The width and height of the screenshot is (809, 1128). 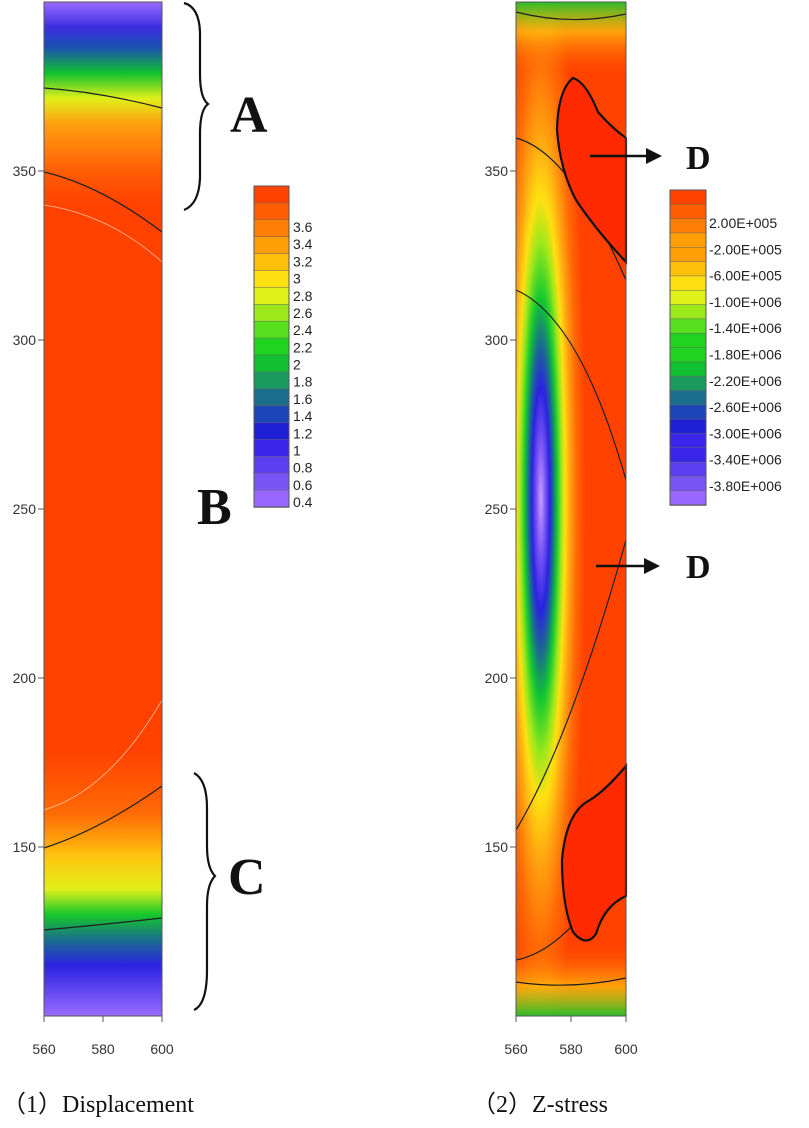 What do you see at coordinates (44, 1049) in the screenshot?
I see `displacement-x-tick-label: 560` at bounding box center [44, 1049].